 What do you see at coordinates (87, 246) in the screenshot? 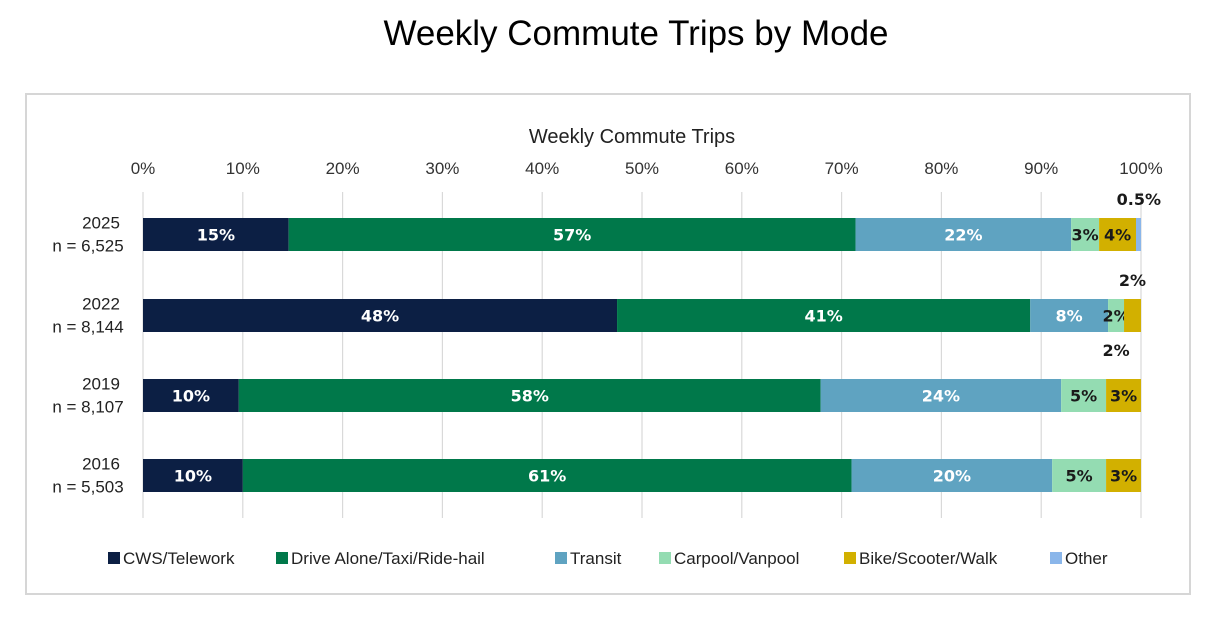
I see `category-n-label: n = 6,525` at bounding box center [87, 246].